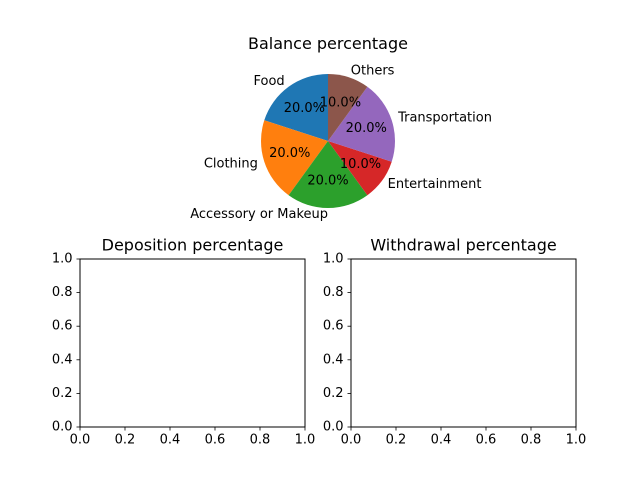 This screenshot has width=640, height=480. Describe the element at coordinates (80, 440) in the screenshot. I see `deposition-xtick-label: 0.0` at that location.